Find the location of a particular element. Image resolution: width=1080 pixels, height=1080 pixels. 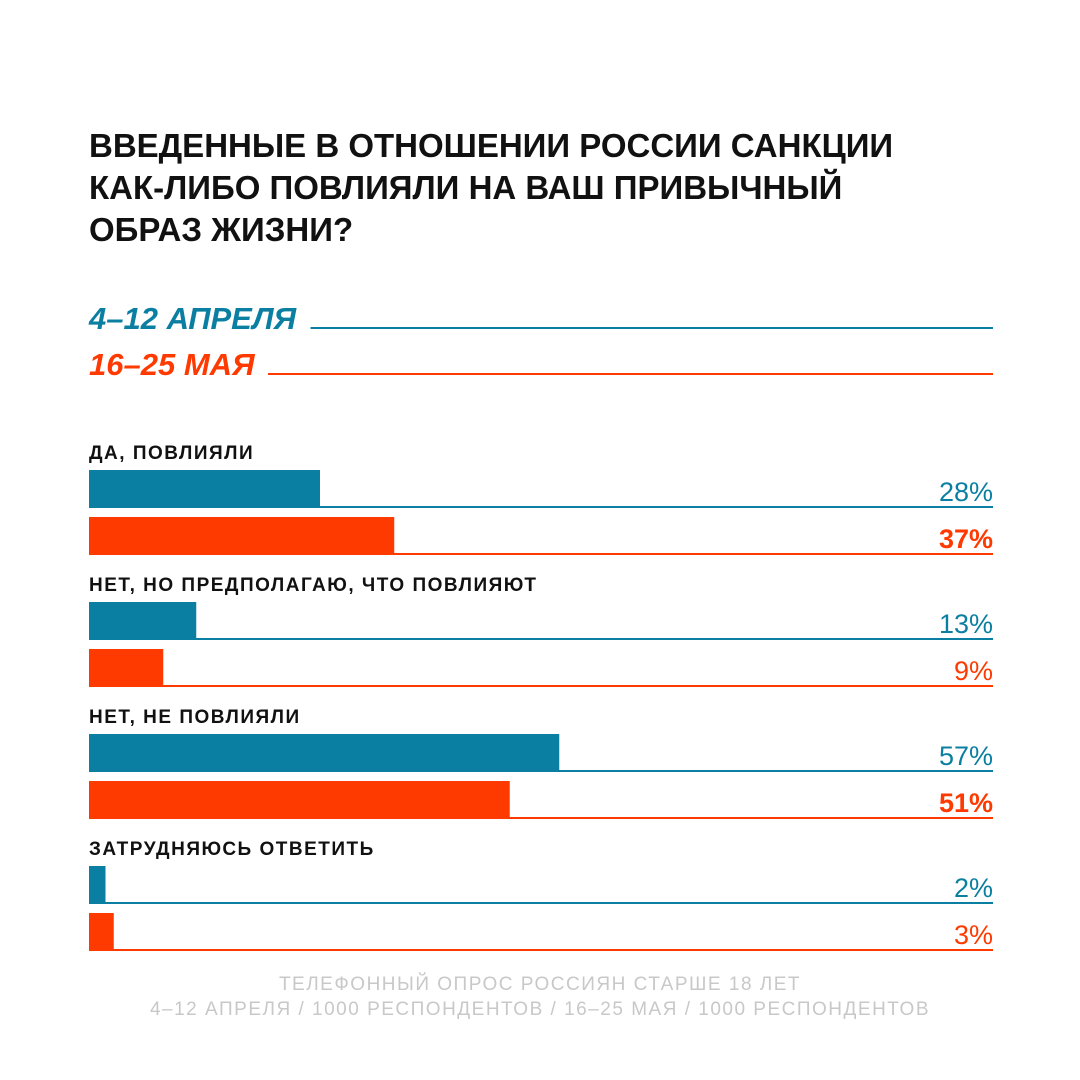

value-label: 3% is located at coordinates (973, 935).